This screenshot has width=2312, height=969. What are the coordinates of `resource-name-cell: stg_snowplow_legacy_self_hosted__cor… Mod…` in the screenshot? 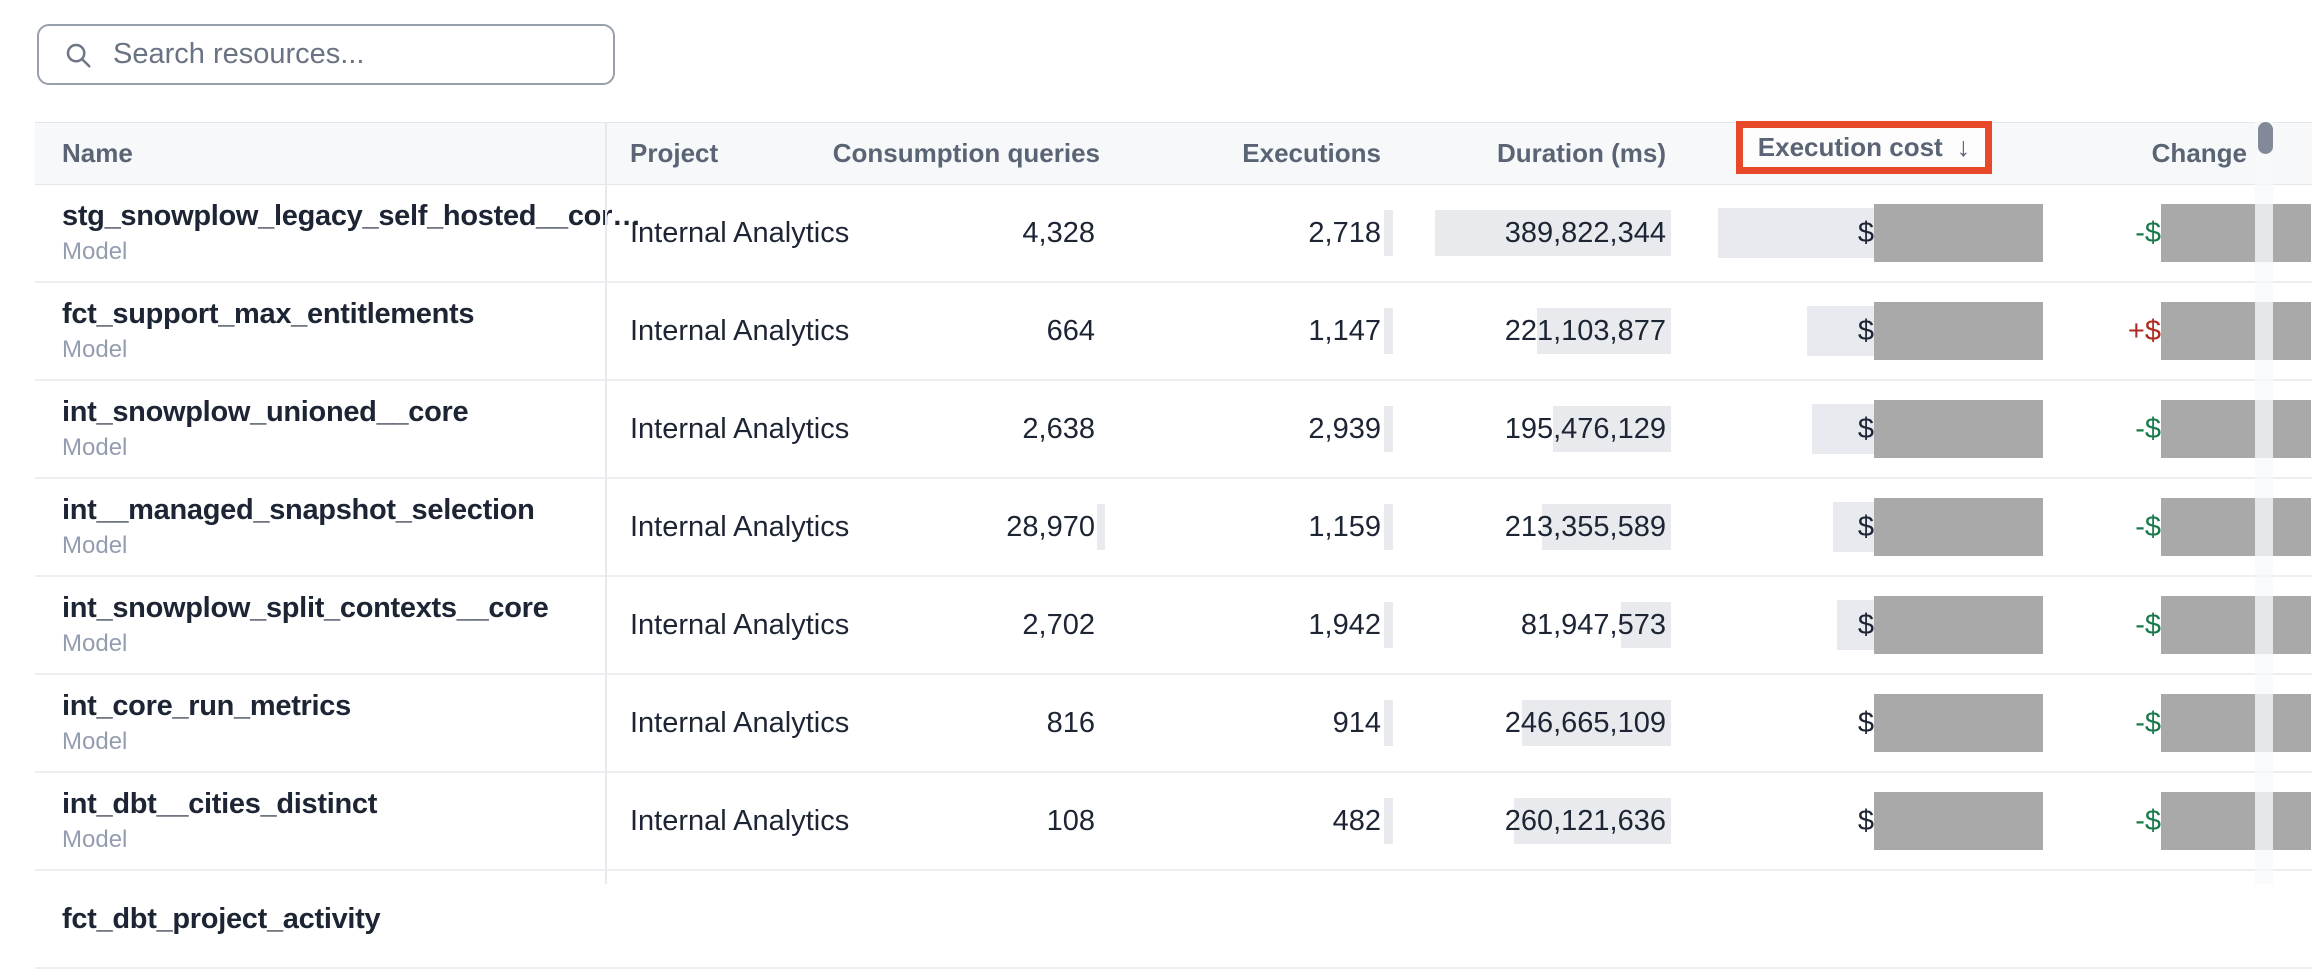 It's located at (351, 233).